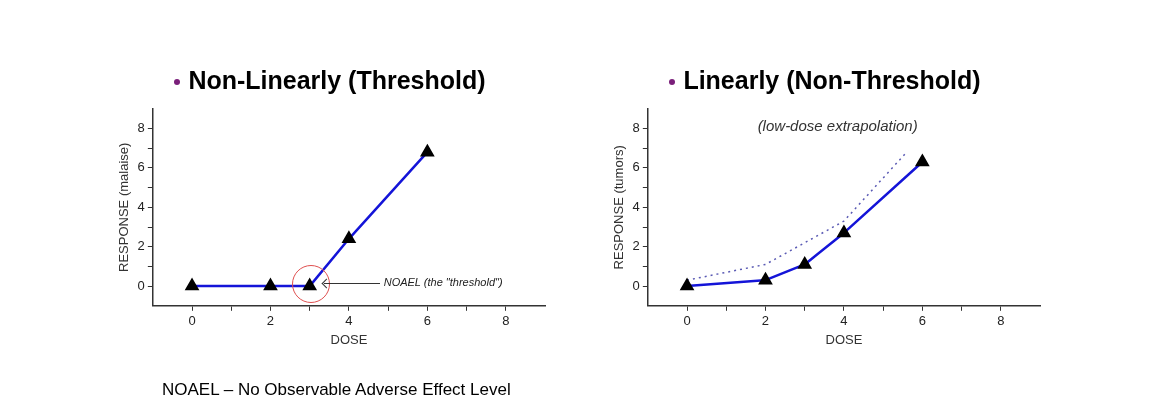 The width and height of the screenshot is (1162, 402). Describe the element at coordinates (619, 207) in the screenshot. I see `y-axis-title: RESPONSE (tumors)` at that location.